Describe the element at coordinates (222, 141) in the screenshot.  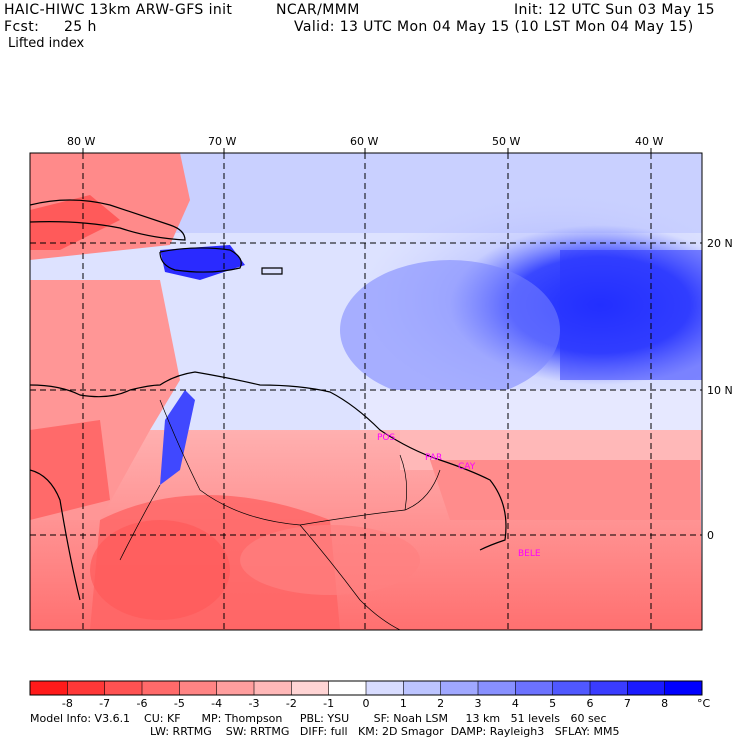
I see `lon-label-70w: 70 W` at that location.